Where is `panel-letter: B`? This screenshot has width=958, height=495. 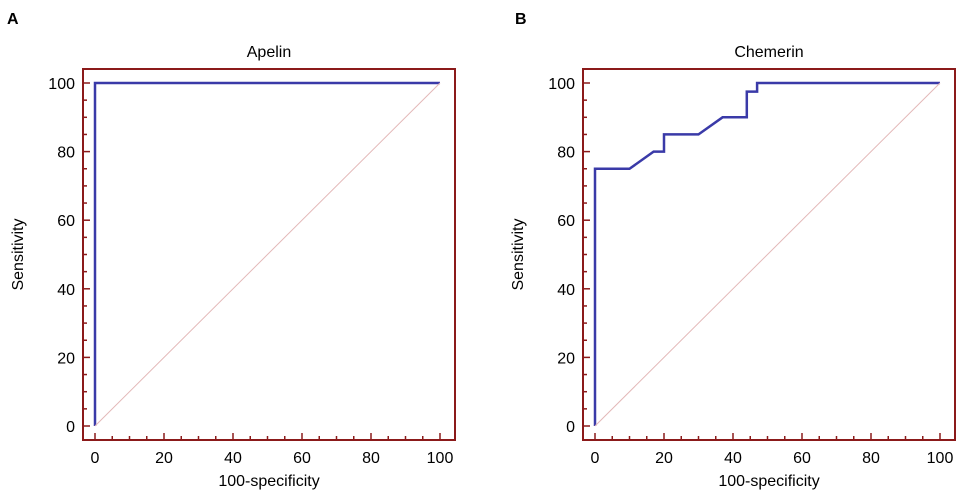
panel-letter: B is located at coordinates (521, 19).